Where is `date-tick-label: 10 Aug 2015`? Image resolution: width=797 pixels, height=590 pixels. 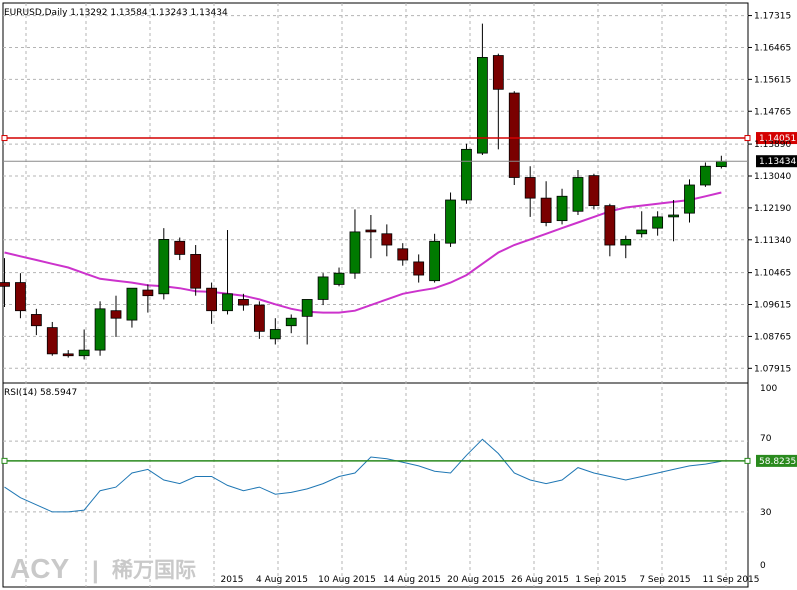 date-tick-label: 10 Aug 2015 is located at coordinates (347, 580).